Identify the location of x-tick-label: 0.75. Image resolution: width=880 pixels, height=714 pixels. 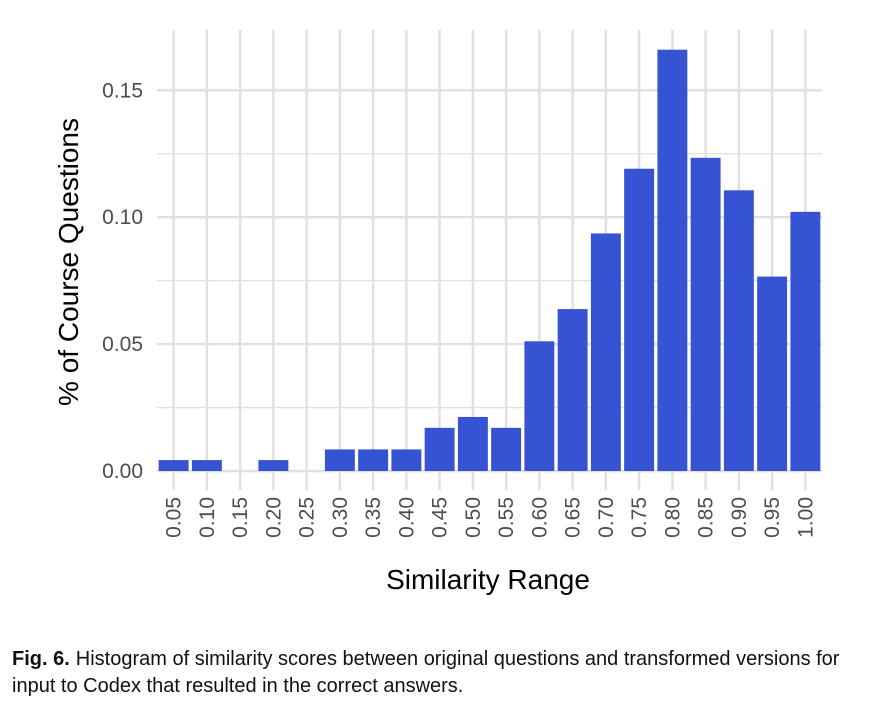
(639, 517).